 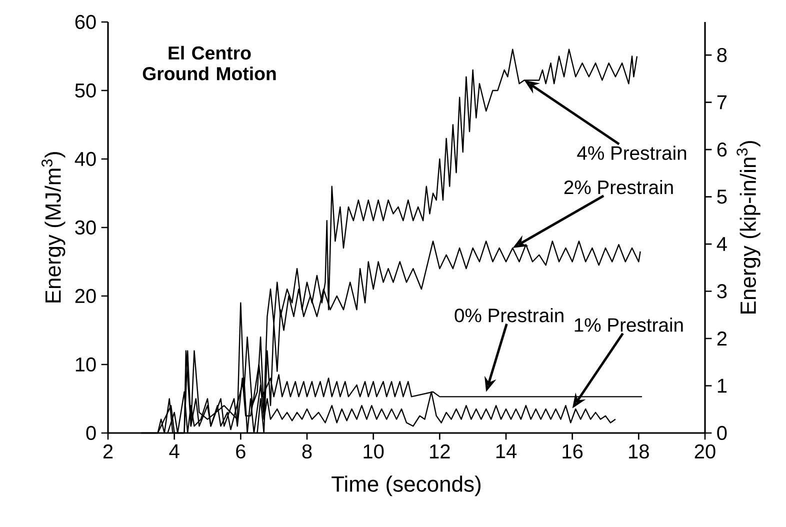 I want to click on x-tick-label: 6, so click(x=241, y=451).